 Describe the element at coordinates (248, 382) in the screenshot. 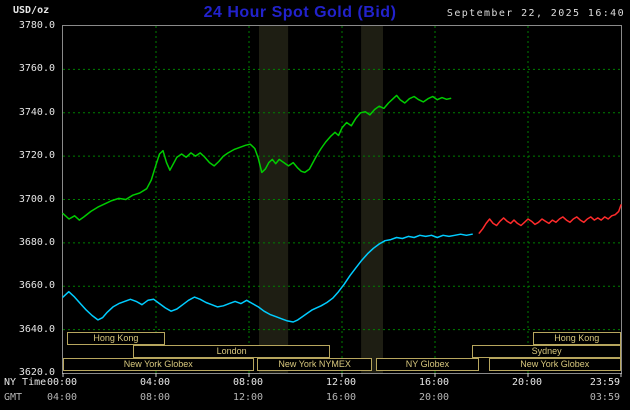

I see `x-axis-label-ny: 08:00` at that location.